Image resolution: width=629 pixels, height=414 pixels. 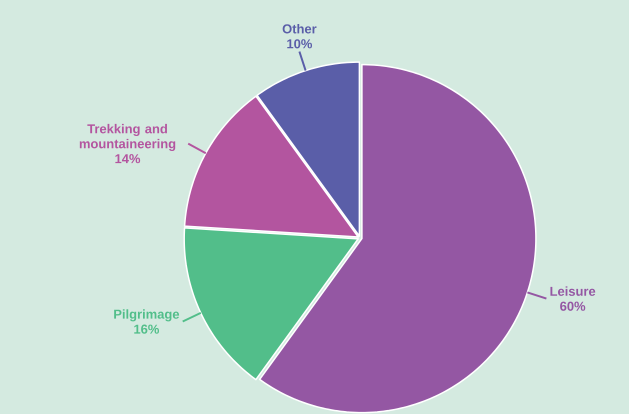 I want to click on slice-label: Leisure, so click(x=573, y=291).